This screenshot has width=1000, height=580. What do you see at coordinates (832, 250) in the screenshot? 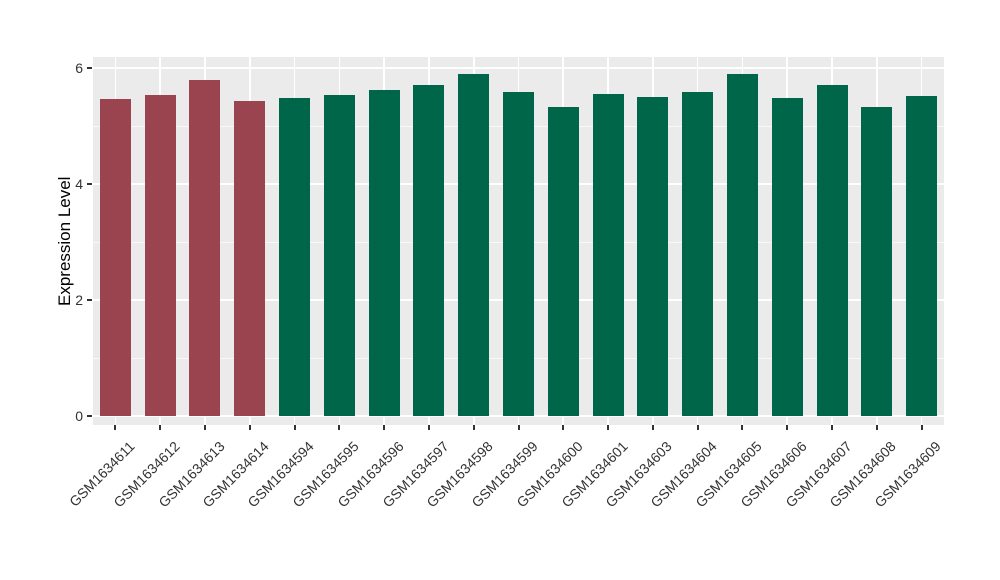
I see `bar-GSM1634607` at bounding box center [832, 250].